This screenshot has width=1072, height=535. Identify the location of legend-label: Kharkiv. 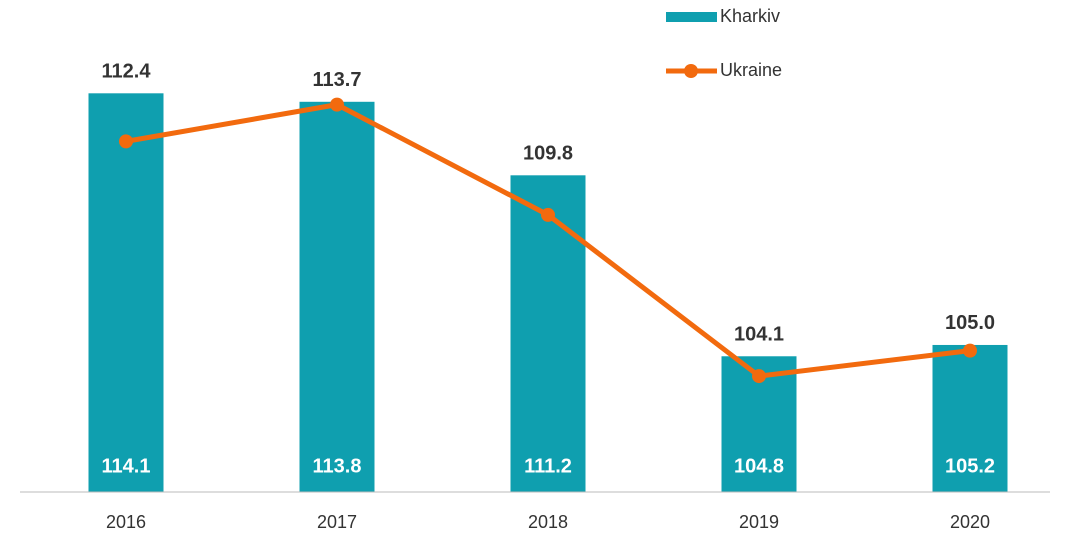
(750, 16).